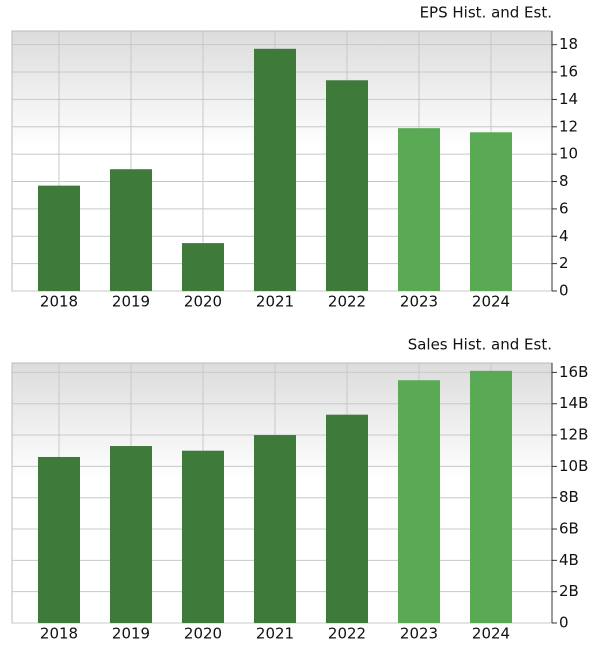  I want to click on y-tick-label: 10, so click(568, 154).